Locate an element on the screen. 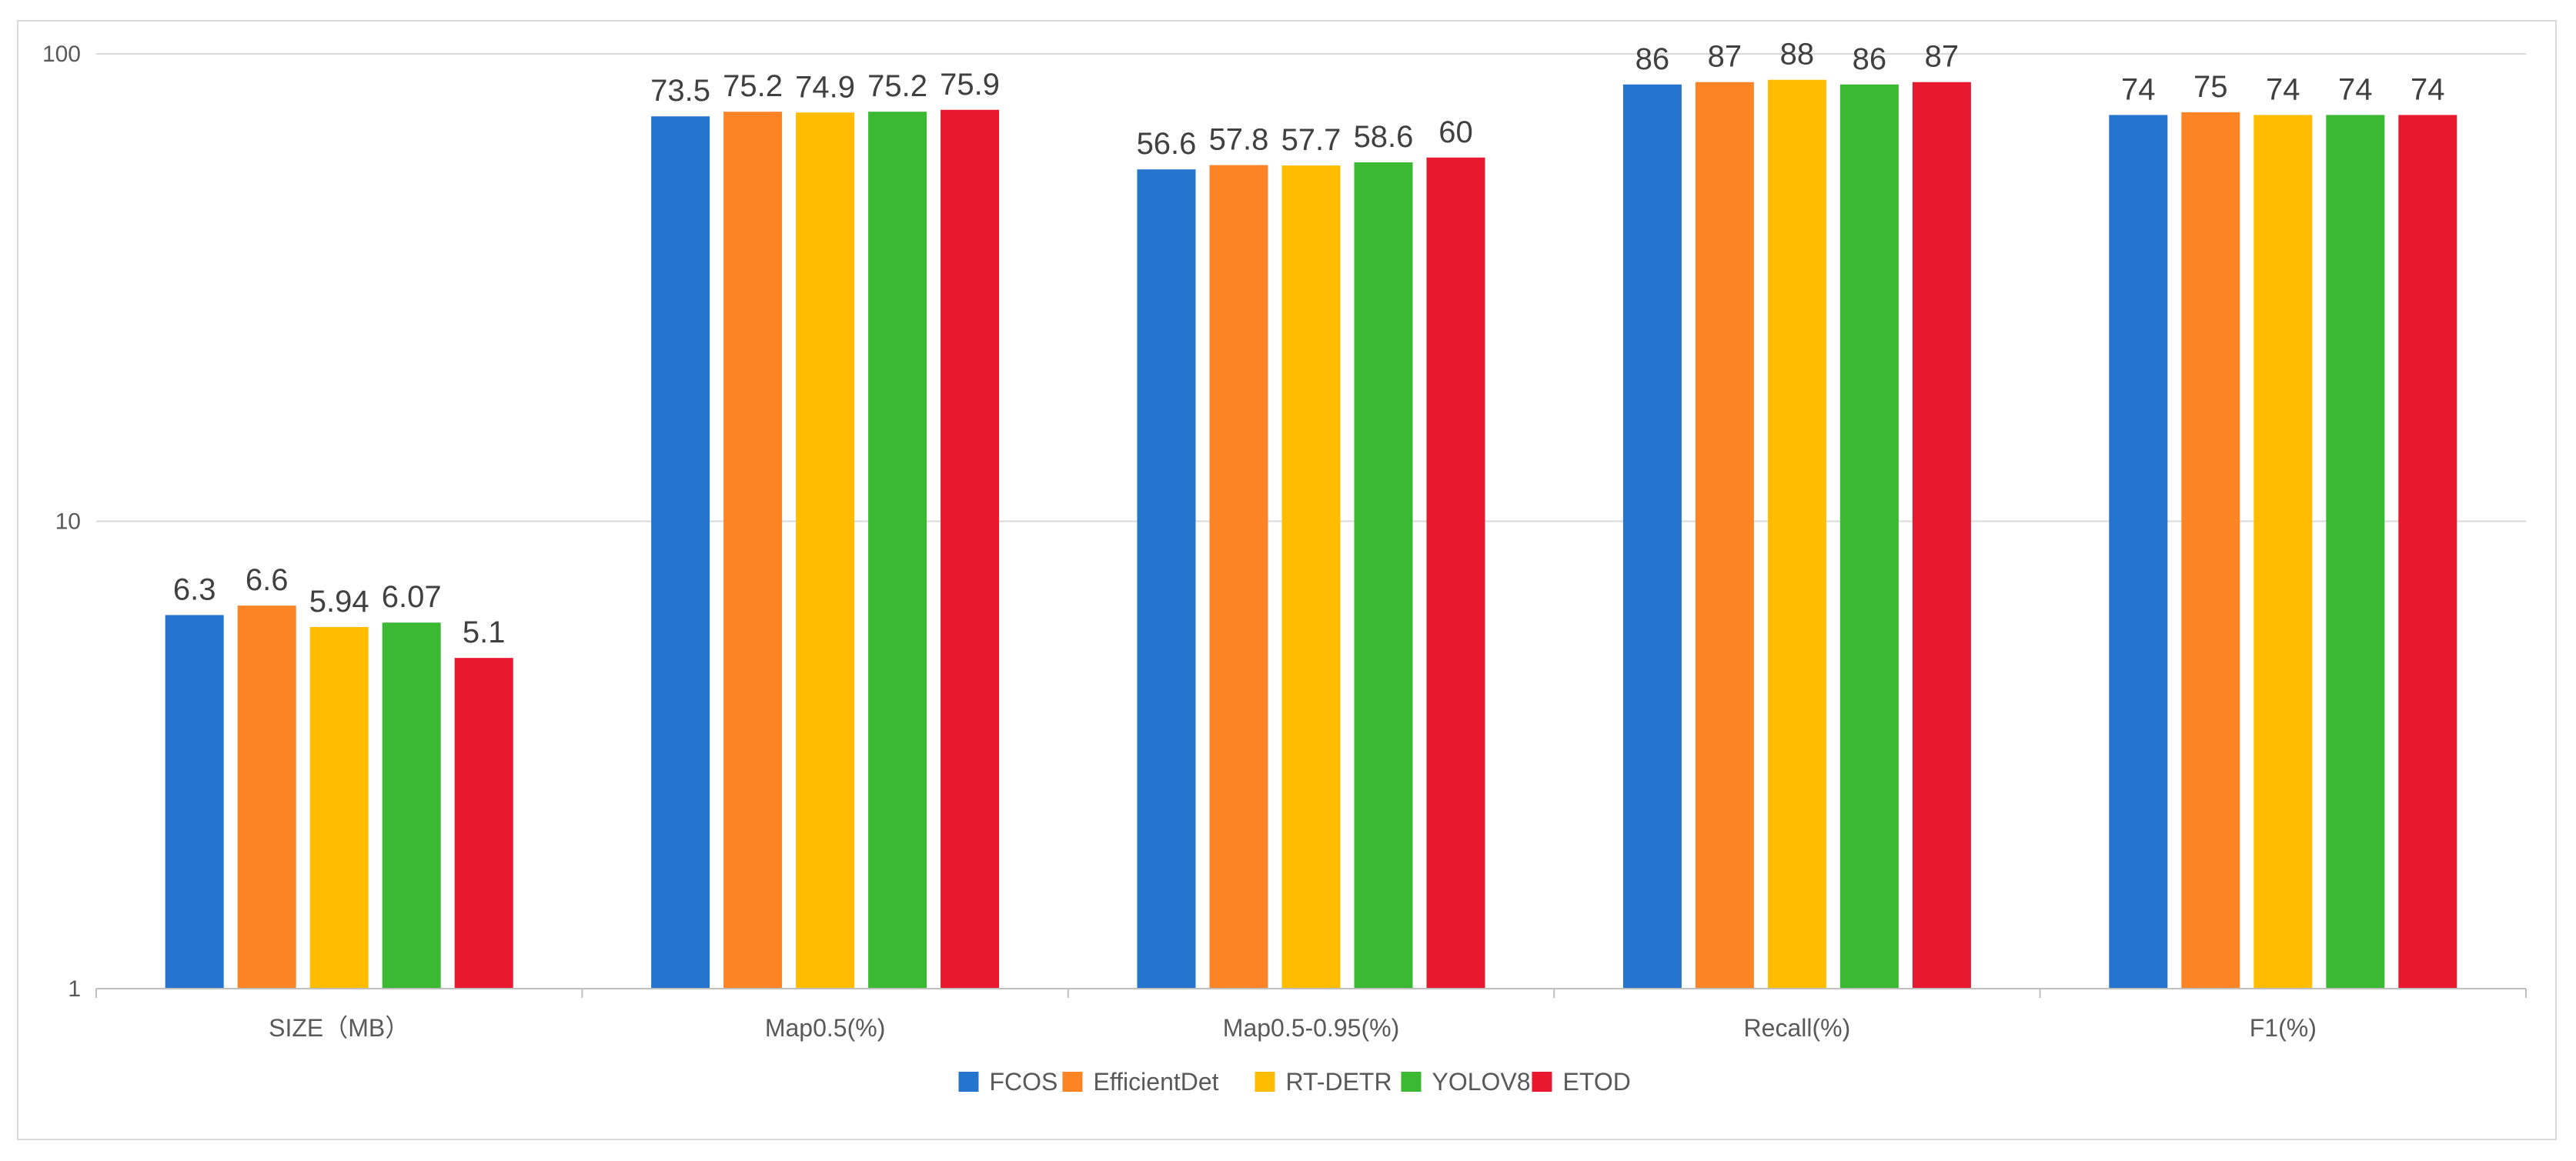 The image size is (2576, 1161). data-label: 60 is located at coordinates (1455, 132).